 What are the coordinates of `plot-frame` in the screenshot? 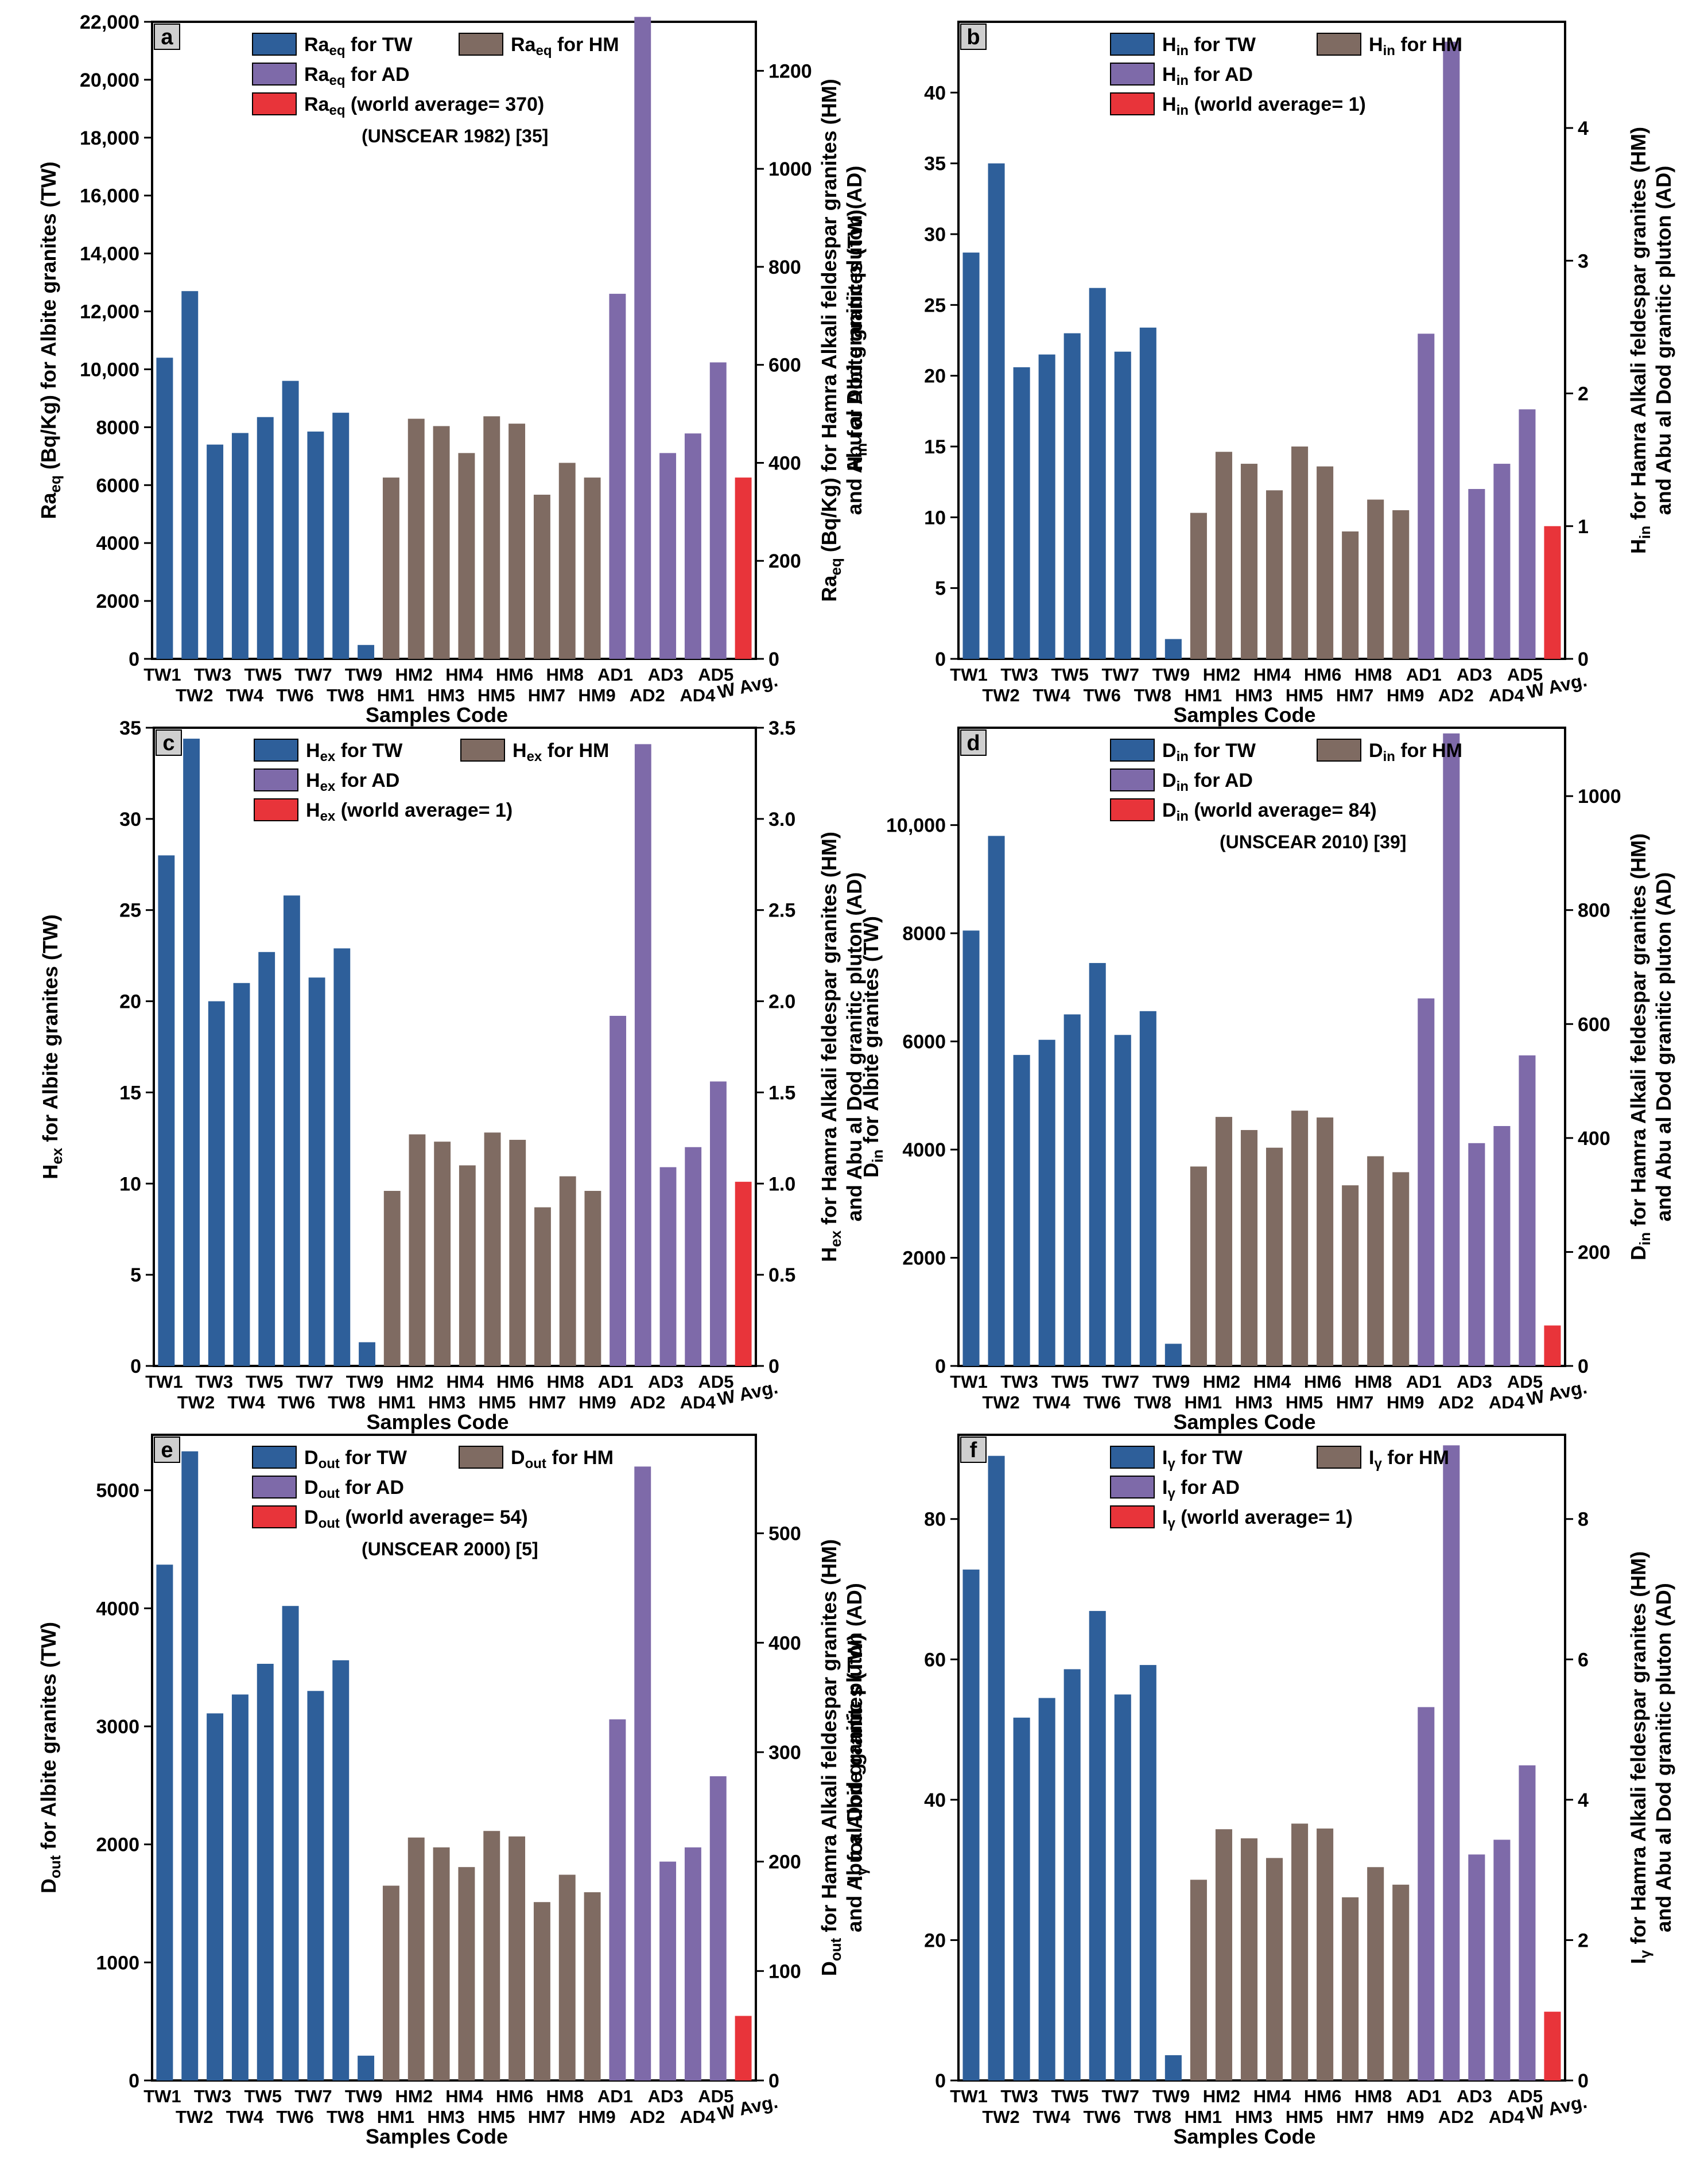 It's located at (1261, 340).